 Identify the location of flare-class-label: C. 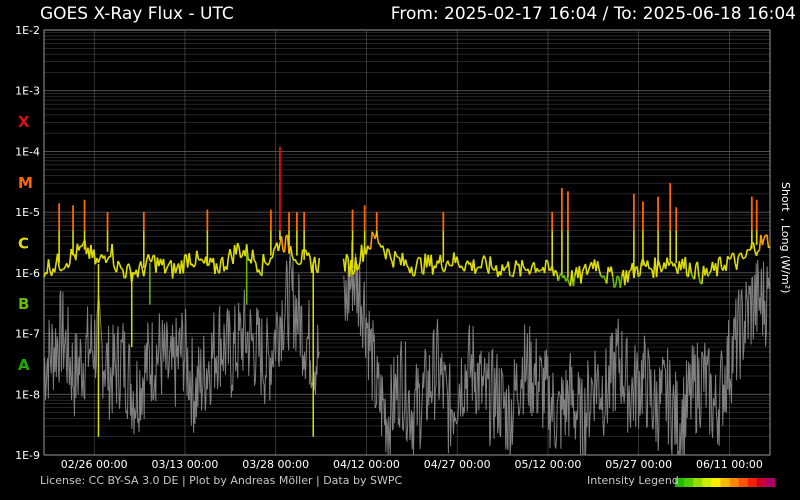
(23, 244).